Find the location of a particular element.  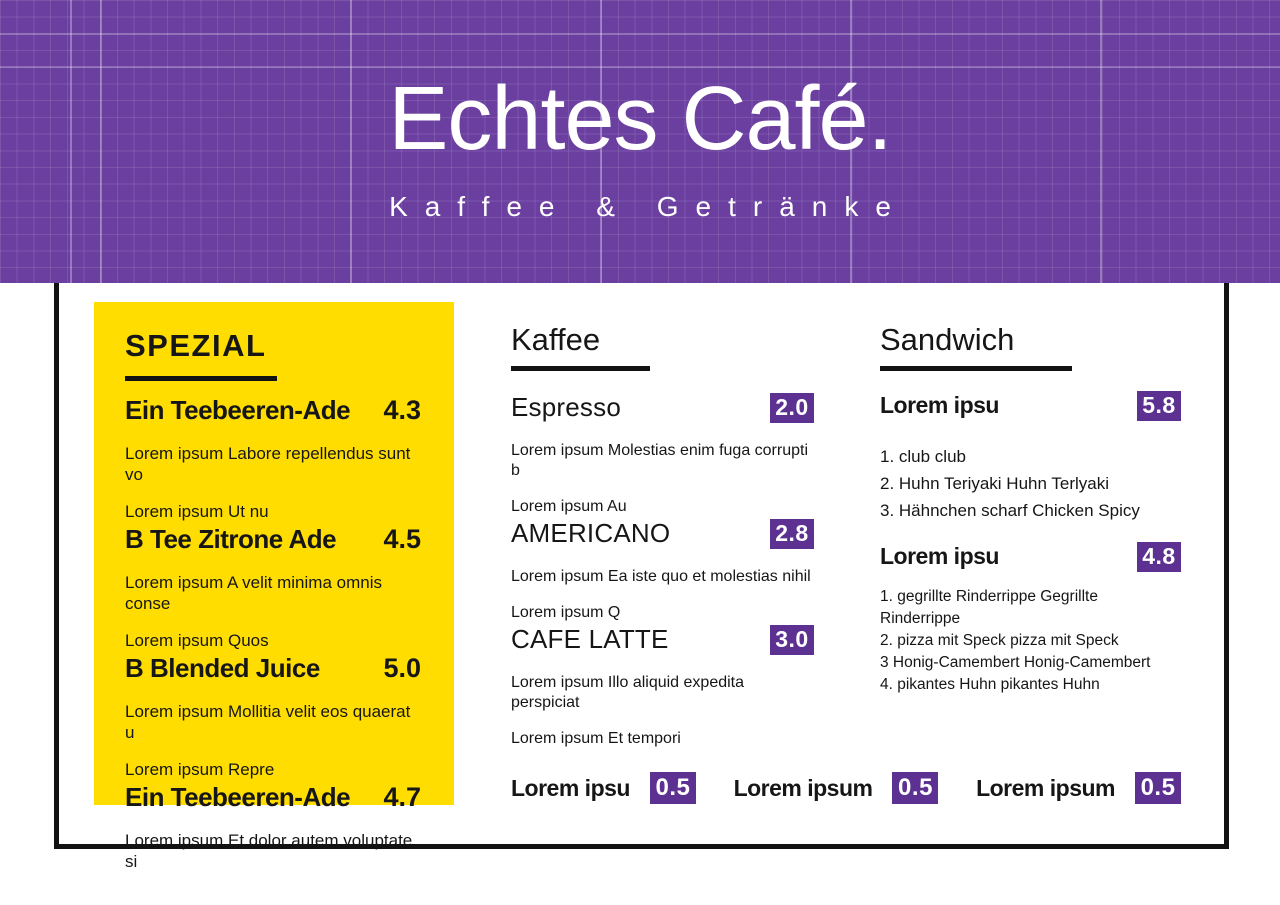

item-note: Lorem ipsum Au is located at coordinates (569, 506).